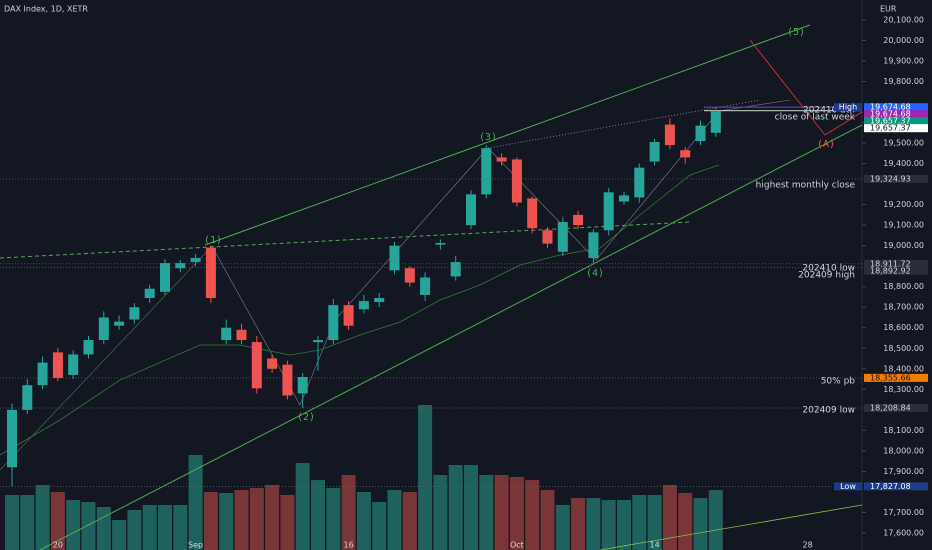 The width and height of the screenshot is (932, 550). What do you see at coordinates (806, 186) in the screenshot?
I see `annotation: highest monthly close` at bounding box center [806, 186].